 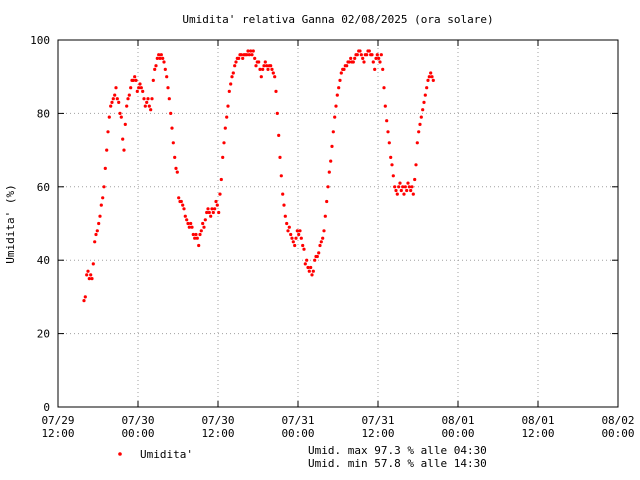 What do you see at coordinates (10, 223) in the screenshot?
I see `y-axis-label: Umidita' (%)` at bounding box center [10, 223].